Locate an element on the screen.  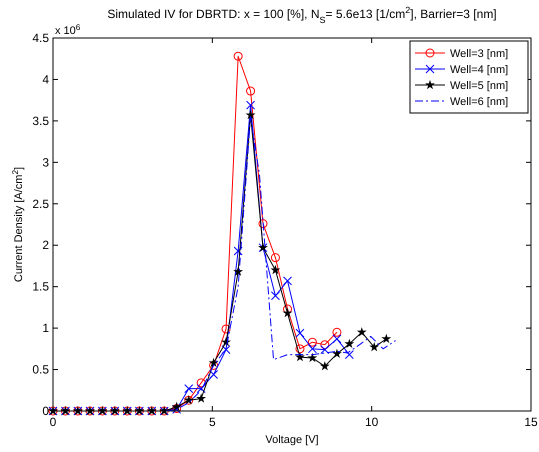
y-tick-label: 1.5 is located at coordinates (41, 287).